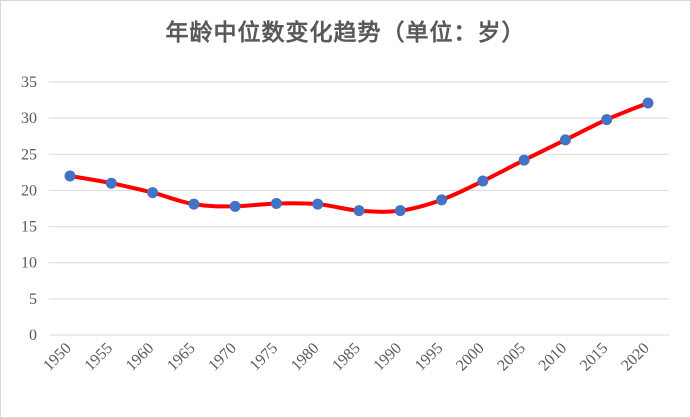 The image size is (691, 418). What do you see at coordinates (318, 204) in the screenshot?
I see `data-point-1980` at bounding box center [318, 204].